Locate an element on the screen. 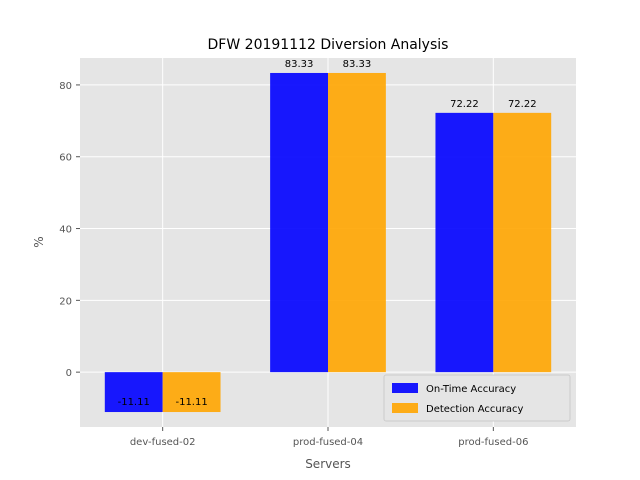  x-tick-label: prod-fused-04 is located at coordinates (328, 442).